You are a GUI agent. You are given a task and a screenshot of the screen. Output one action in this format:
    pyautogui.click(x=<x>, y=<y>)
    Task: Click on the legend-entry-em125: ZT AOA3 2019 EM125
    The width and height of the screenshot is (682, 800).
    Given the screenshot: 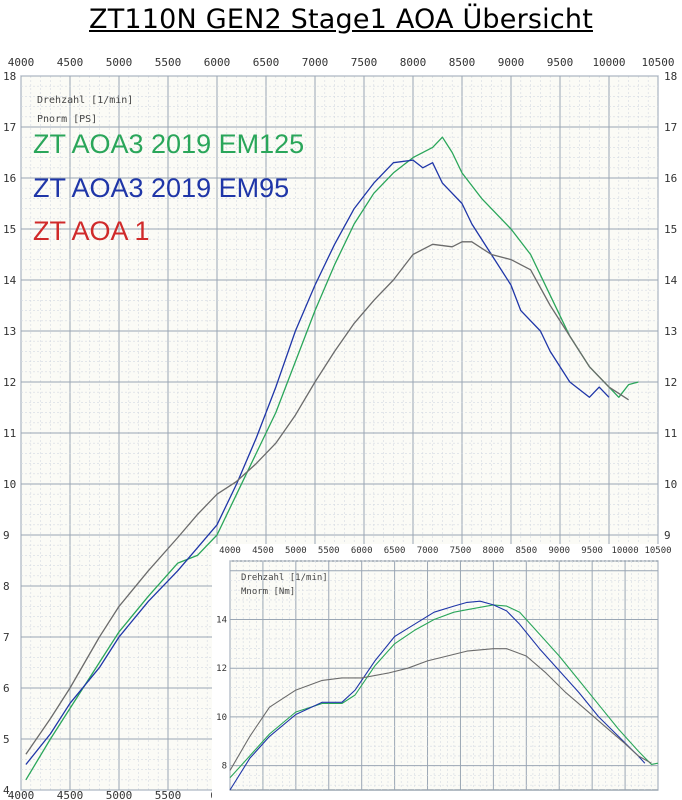 What is the action you would take?
    pyautogui.click(x=168, y=144)
    